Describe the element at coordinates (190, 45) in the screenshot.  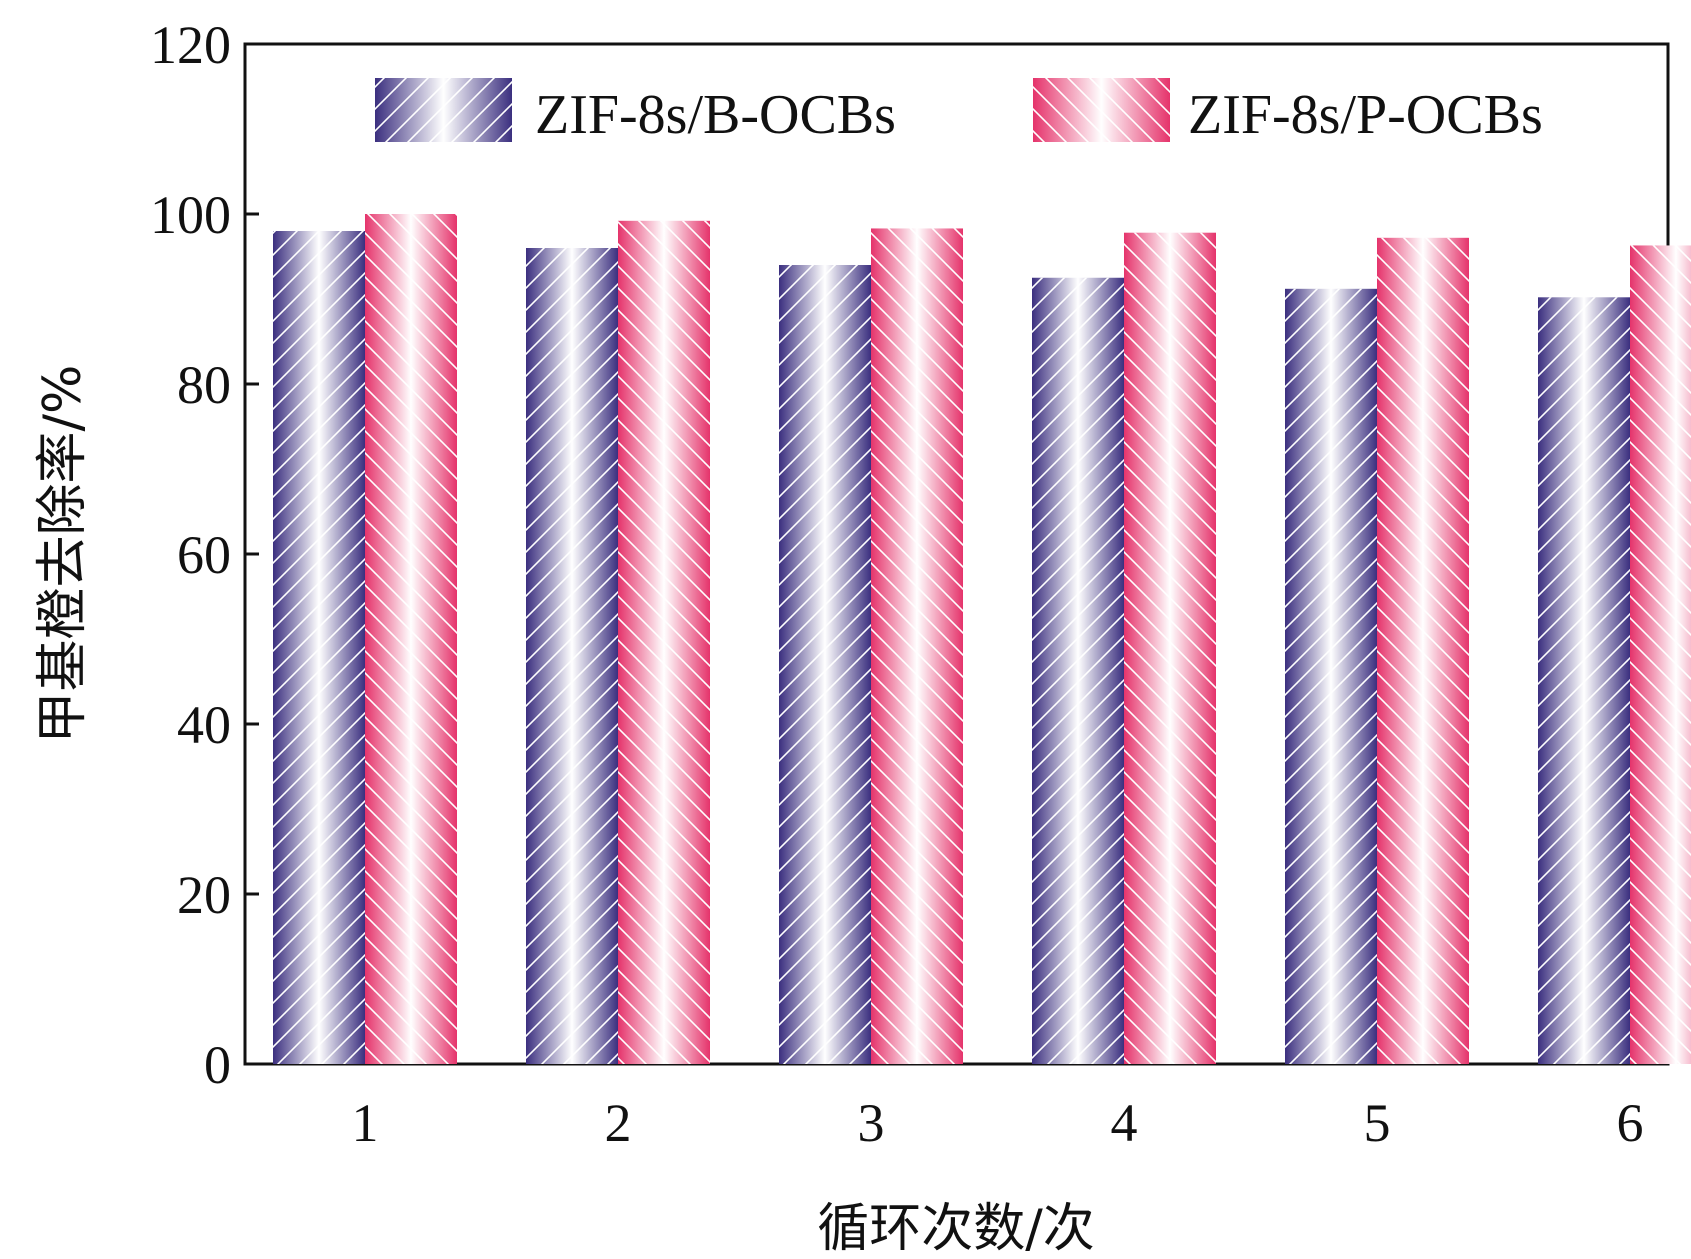
I see `y-tick-label: 120` at that location.